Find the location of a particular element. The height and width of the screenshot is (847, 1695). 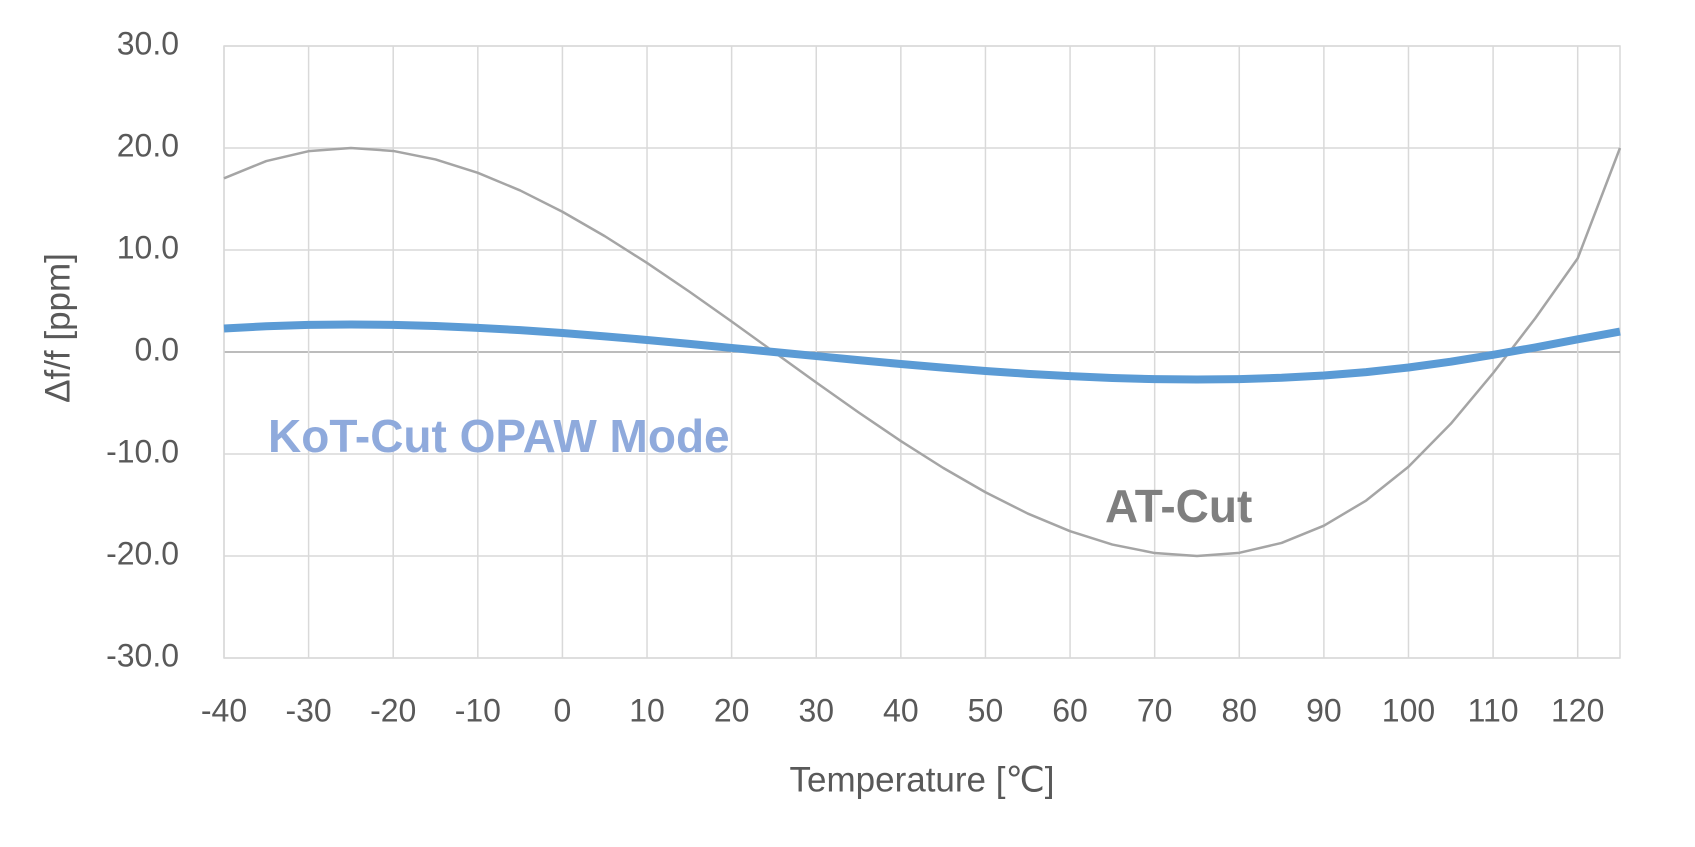

series-line is located at coordinates (922, 352).